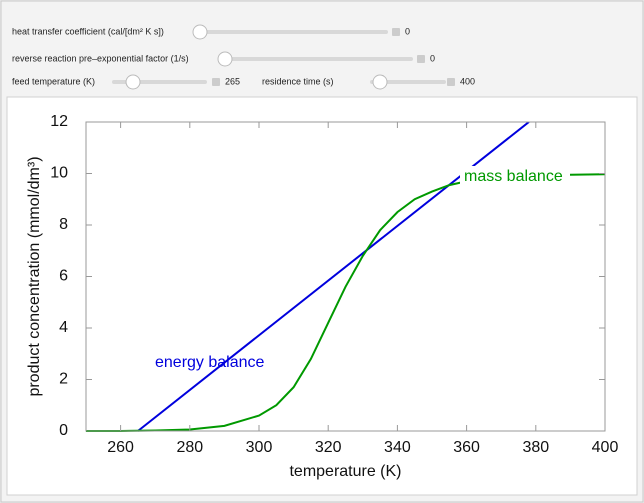 The image size is (644, 503). I want to click on x-tick-label: 360, so click(466, 447).